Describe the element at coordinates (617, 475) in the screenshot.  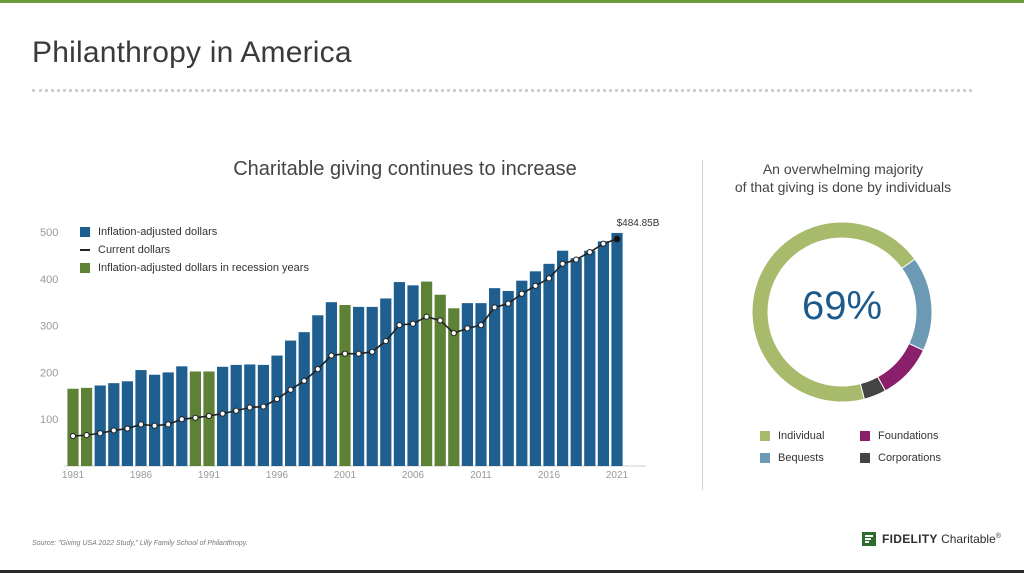
I see `x-tick-label: 2021` at that location.